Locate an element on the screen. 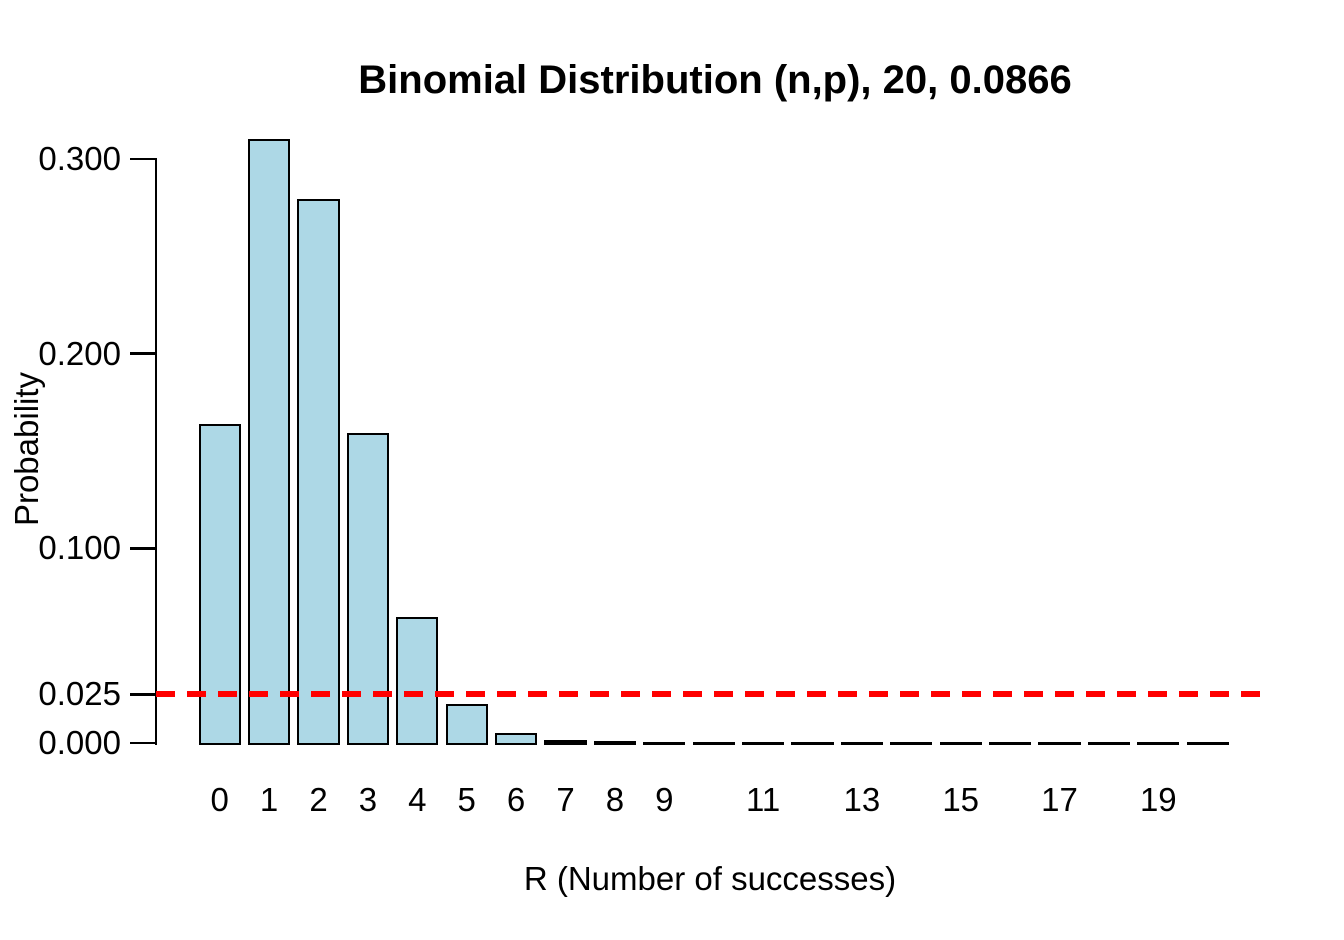  x-tick-label: 2 is located at coordinates (318, 799).